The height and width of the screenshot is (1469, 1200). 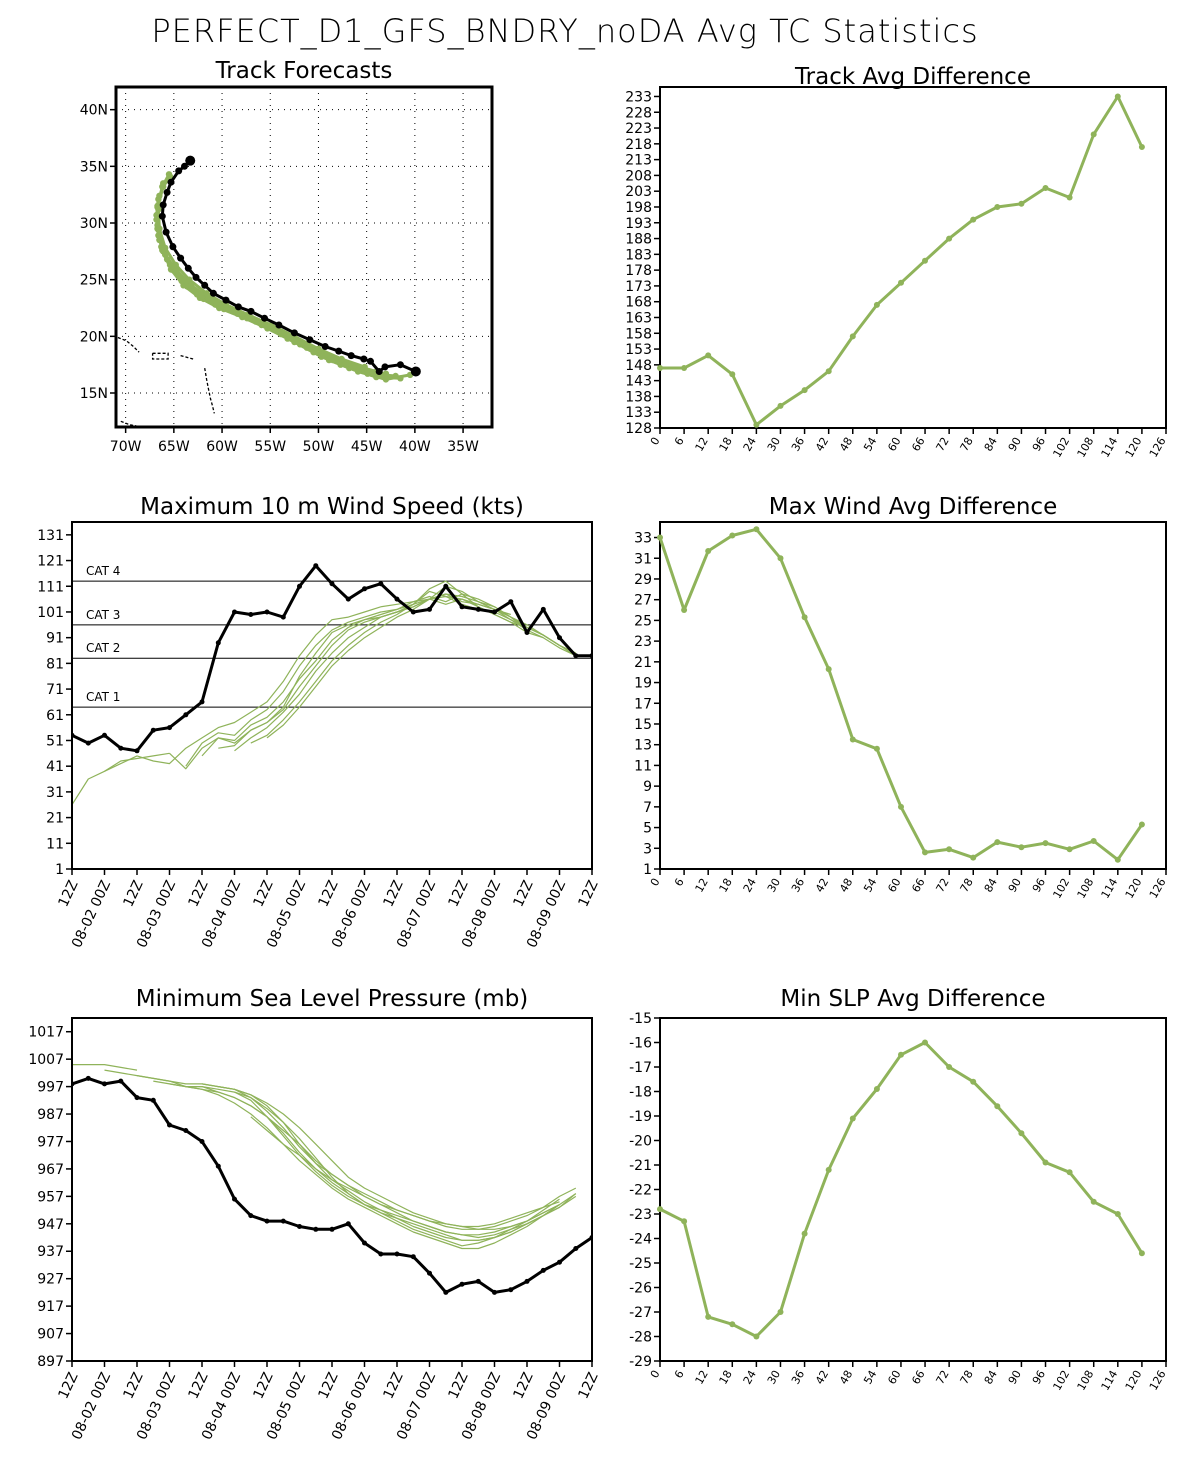 I want to click on wind_diff-frame, so click(x=913, y=695).